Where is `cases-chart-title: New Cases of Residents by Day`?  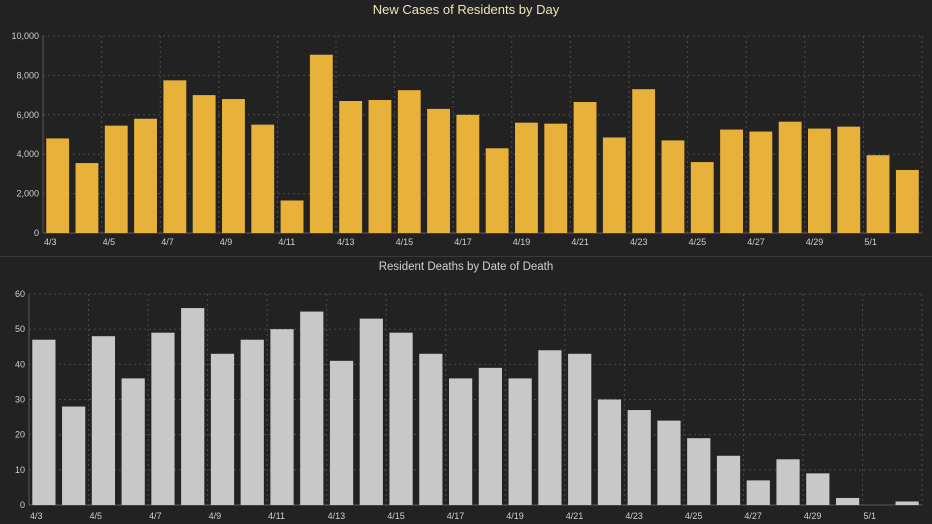 cases-chart-title: New Cases of Residents by Day is located at coordinates (466, 9).